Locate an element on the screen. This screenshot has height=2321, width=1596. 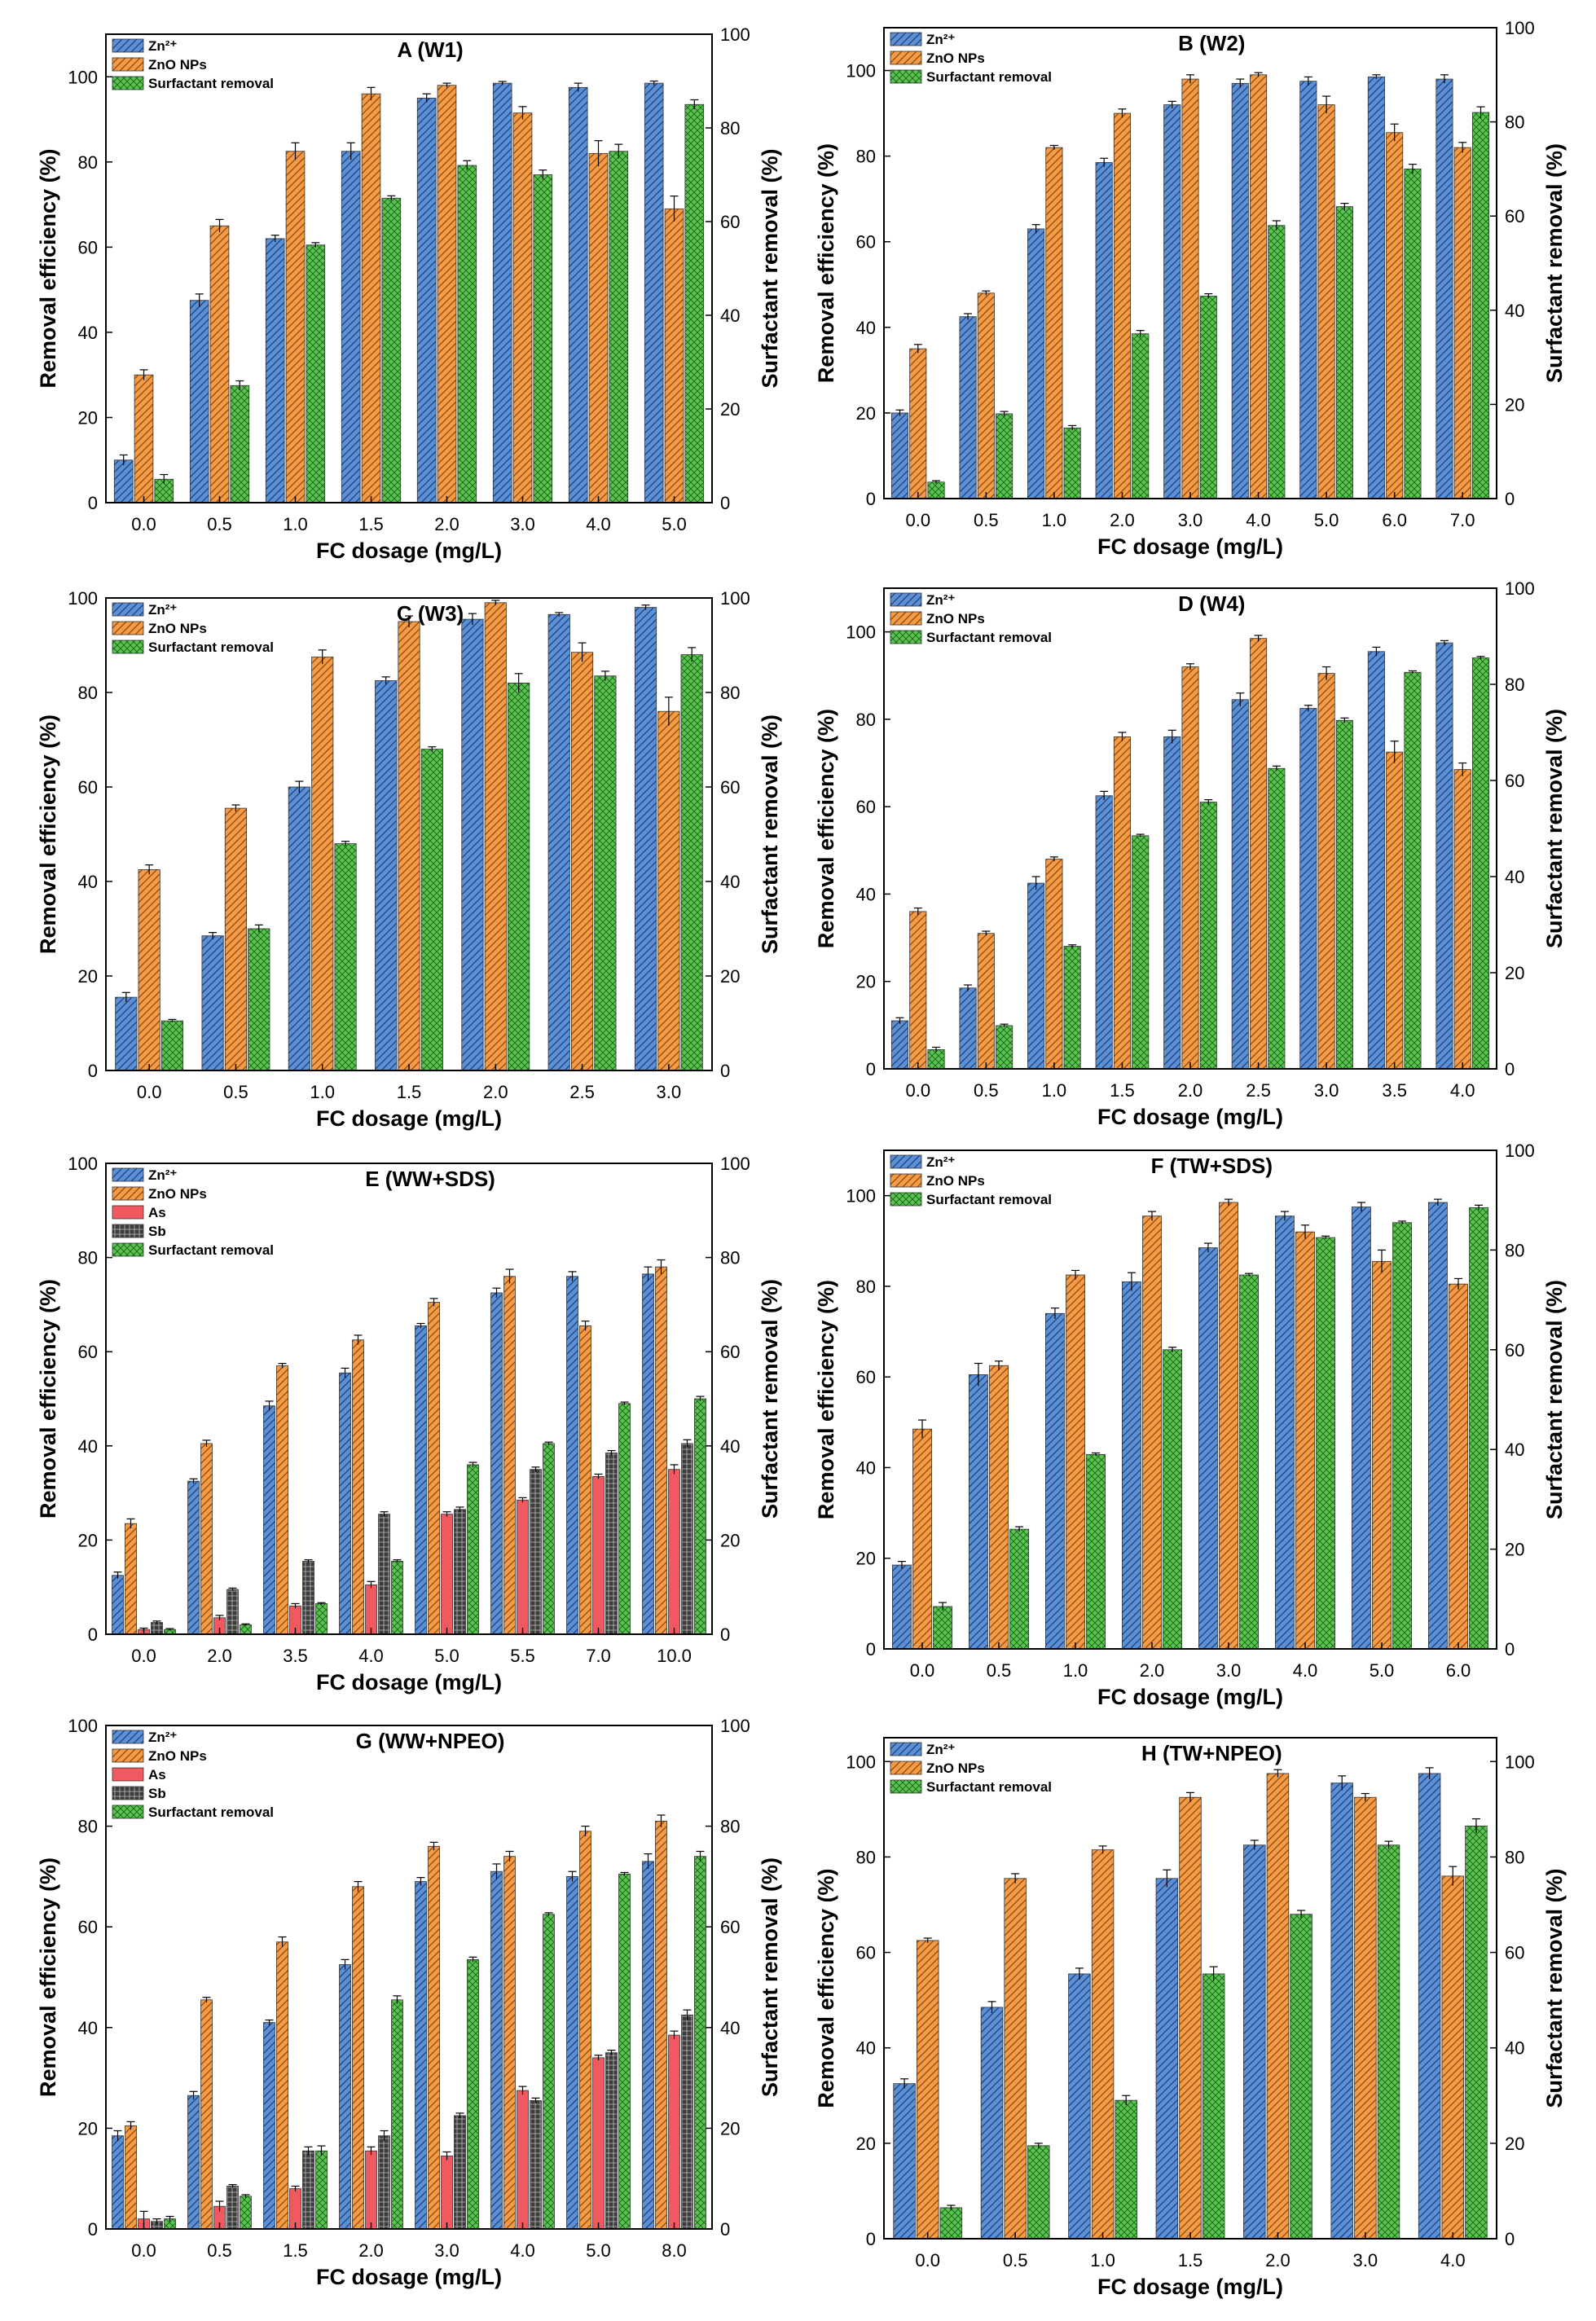
x-tick-label: 5.5 is located at coordinates (522, 1656).